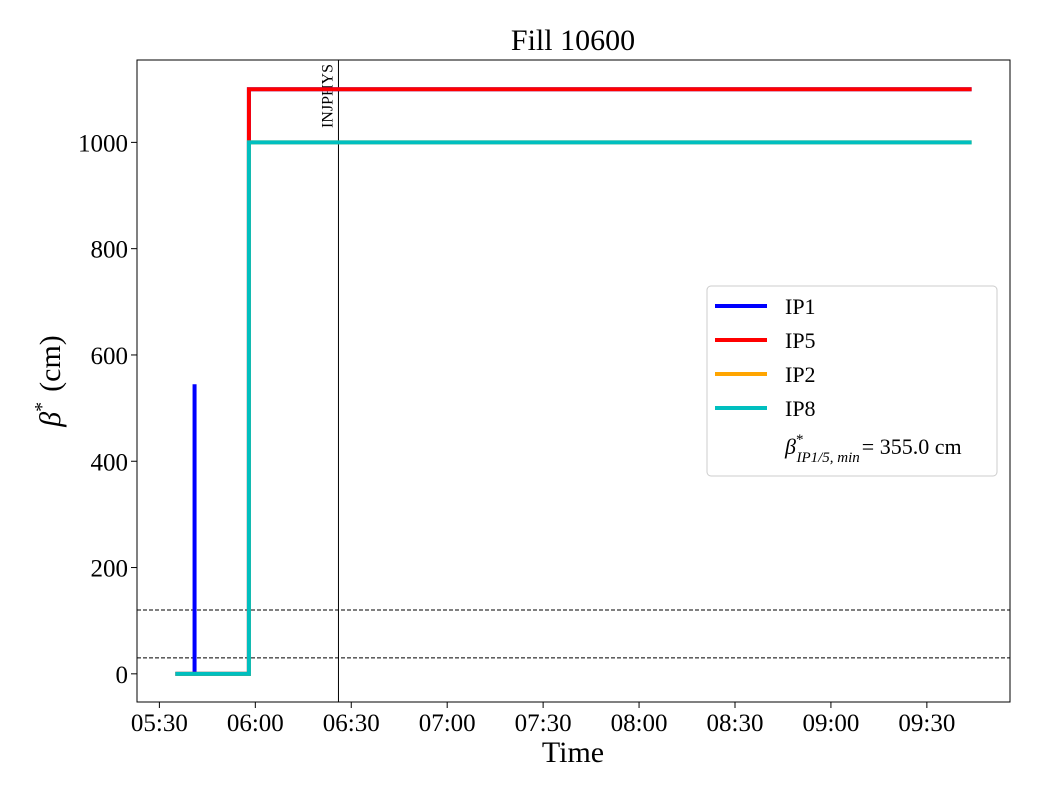  What do you see at coordinates (800, 440) in the screenshot?
I see `note-sup: *` at bounding box center [800, 440].